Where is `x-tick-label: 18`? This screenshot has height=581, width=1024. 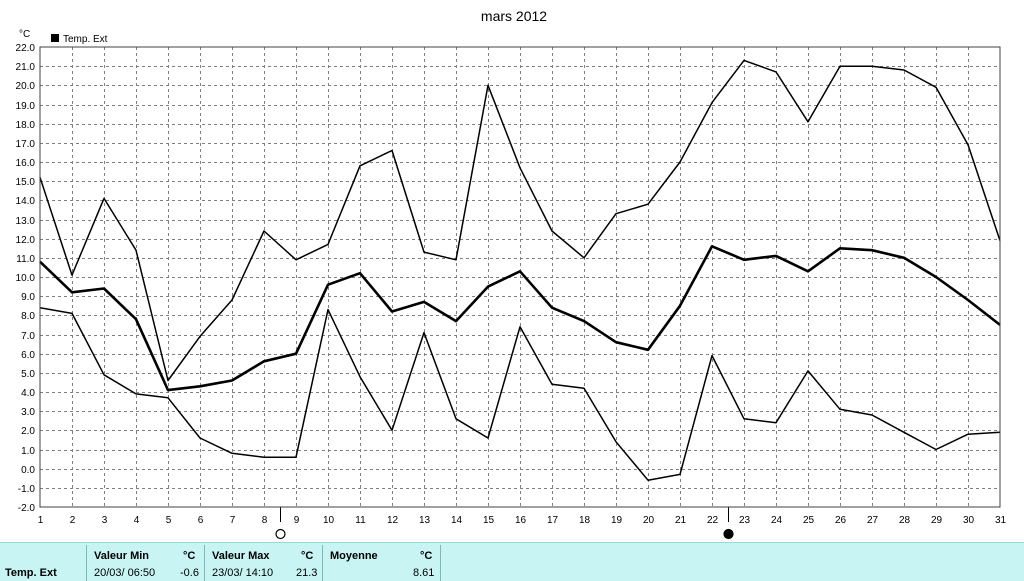 x-tick-label: 18 is located at coordinates (585, 520).